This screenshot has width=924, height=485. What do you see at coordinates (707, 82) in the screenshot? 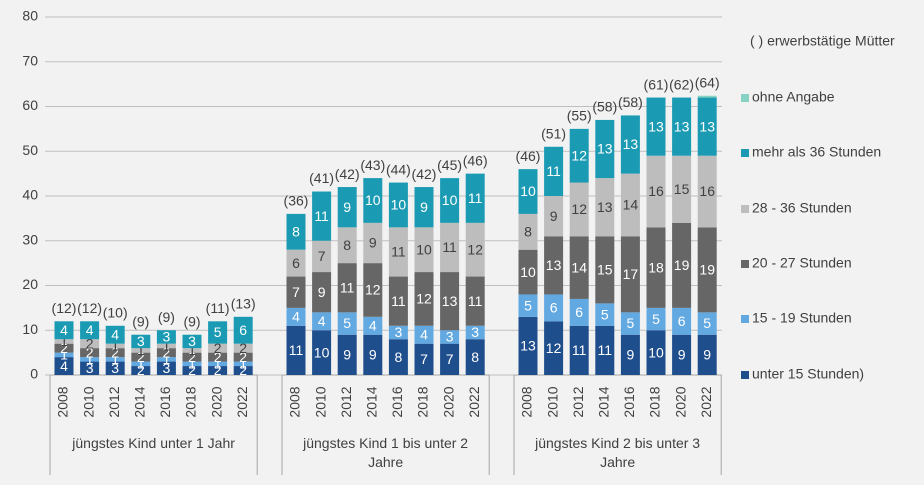
I see `total-label: (64)` at bounding box center [707, 82].